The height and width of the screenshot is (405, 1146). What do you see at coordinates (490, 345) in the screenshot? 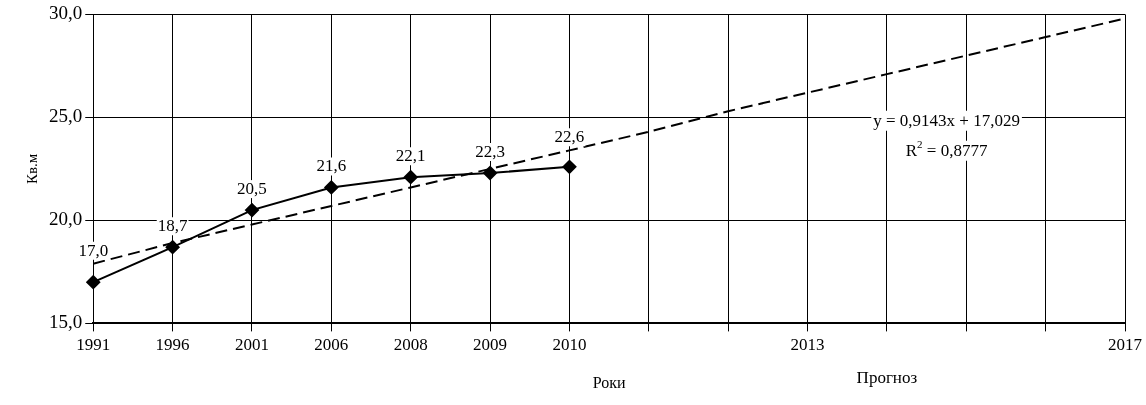
I see `x-tick-label: 2009` at bounding box center [490, 345].